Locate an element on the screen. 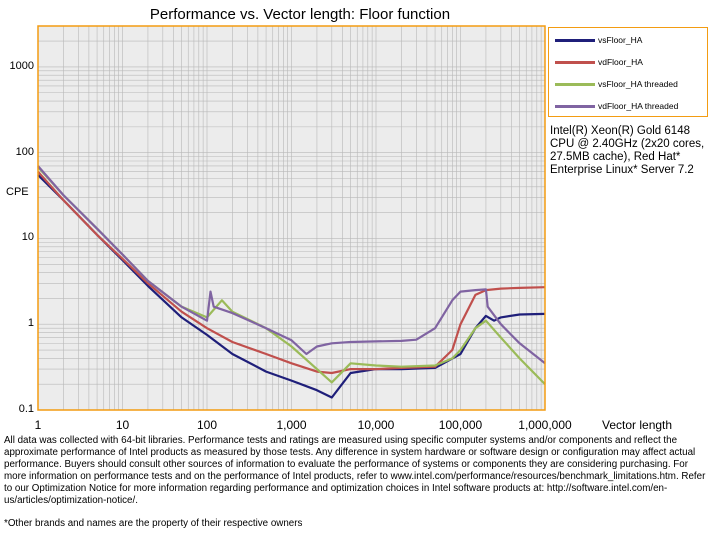  x-tick-label: 100,000 is located at coordinates (460, 425).